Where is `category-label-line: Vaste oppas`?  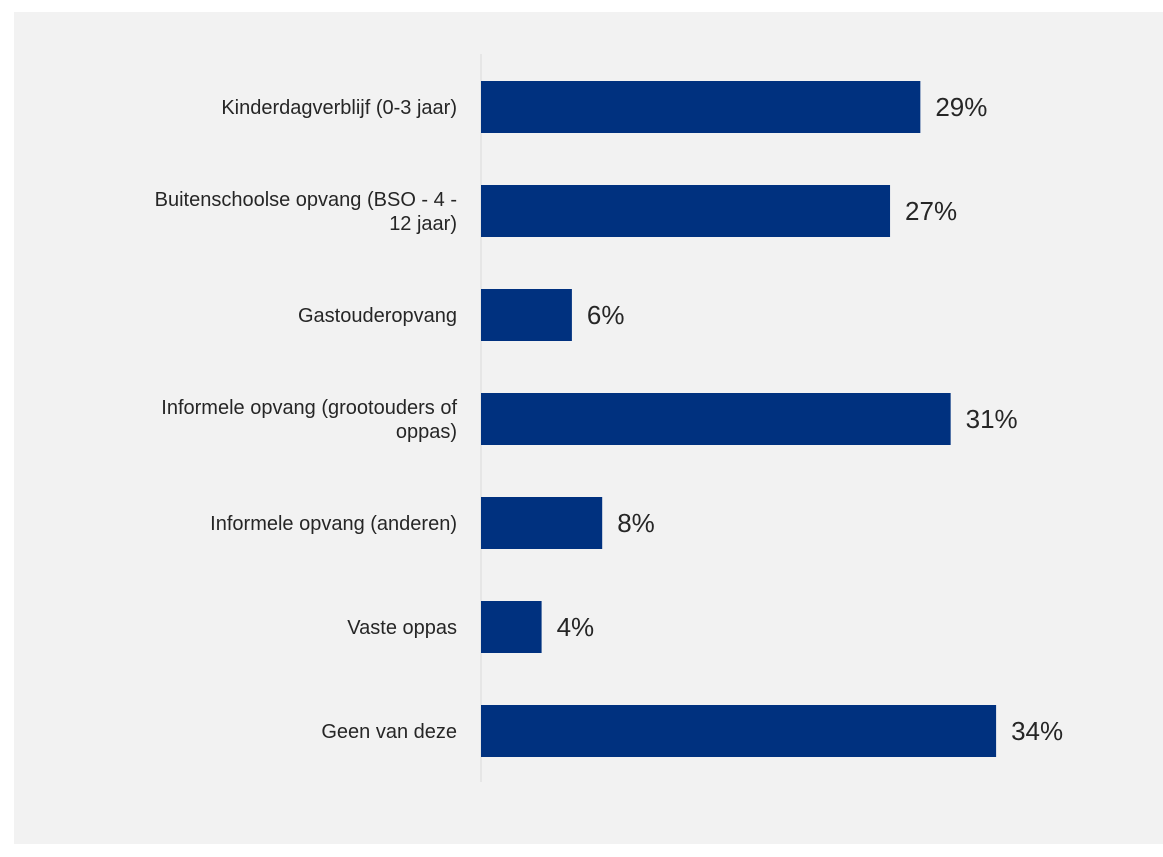 category-label-line: Vaste oppas is located at coordinates (402, 628).